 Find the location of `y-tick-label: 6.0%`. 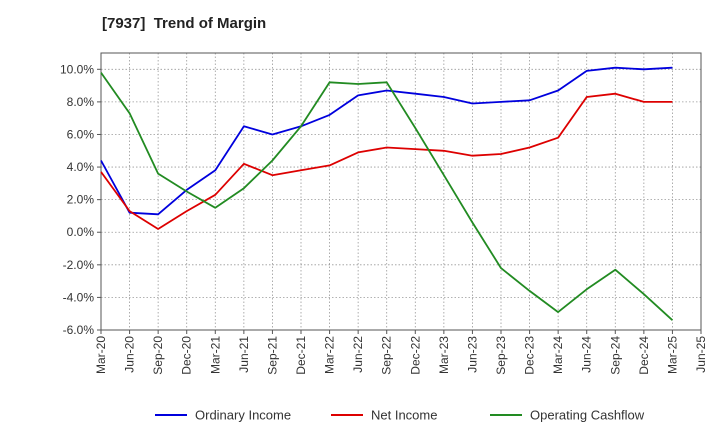

y-tick-label: 6.0% is located at coordinates (81, 134).